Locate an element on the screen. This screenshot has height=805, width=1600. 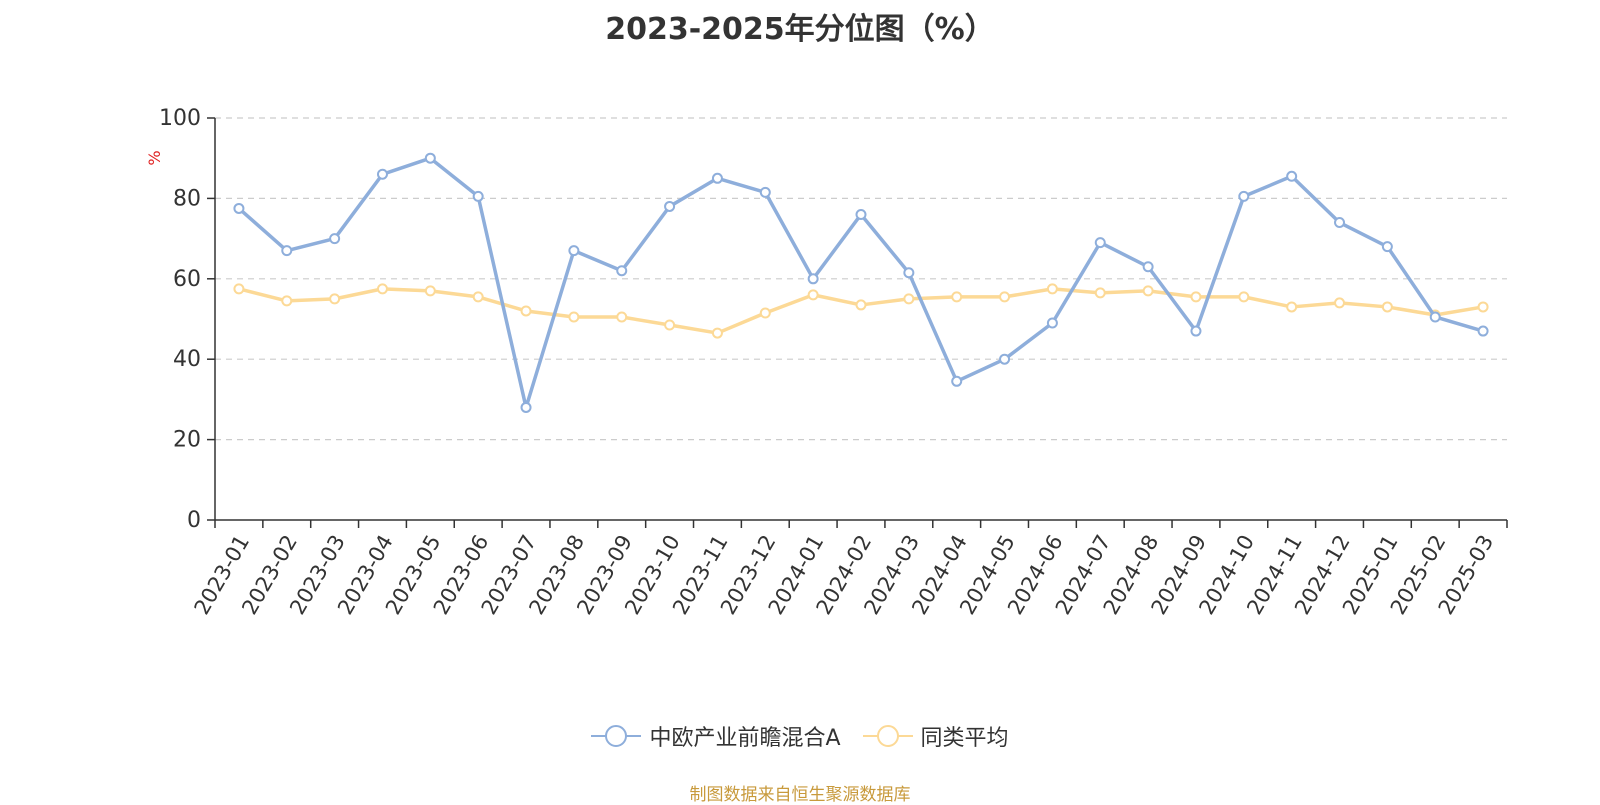
chart-title: 2023-2025年分位图（%） is located at coordinates (800, 29).